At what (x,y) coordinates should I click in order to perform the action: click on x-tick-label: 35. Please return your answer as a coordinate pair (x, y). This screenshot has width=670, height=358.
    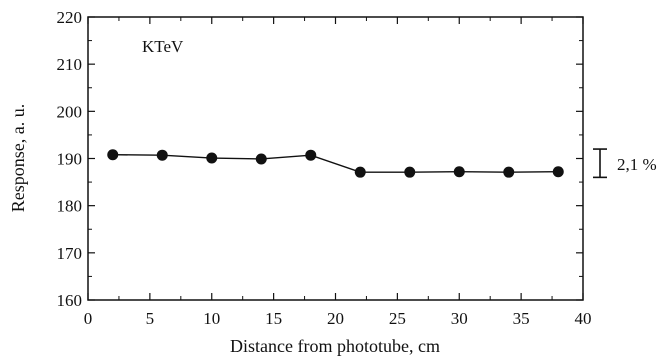
    Looking at the image, I should click on (521, 318).